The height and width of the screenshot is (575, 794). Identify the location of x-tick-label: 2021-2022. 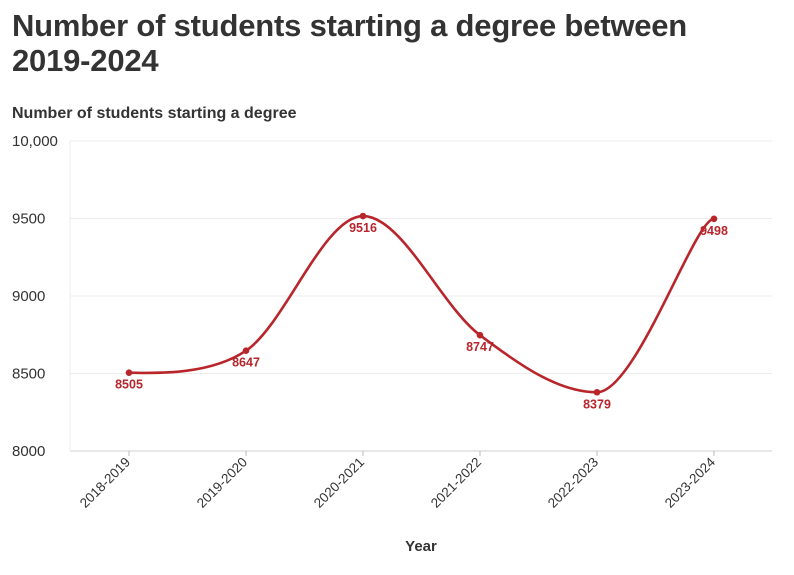
(456, 483).